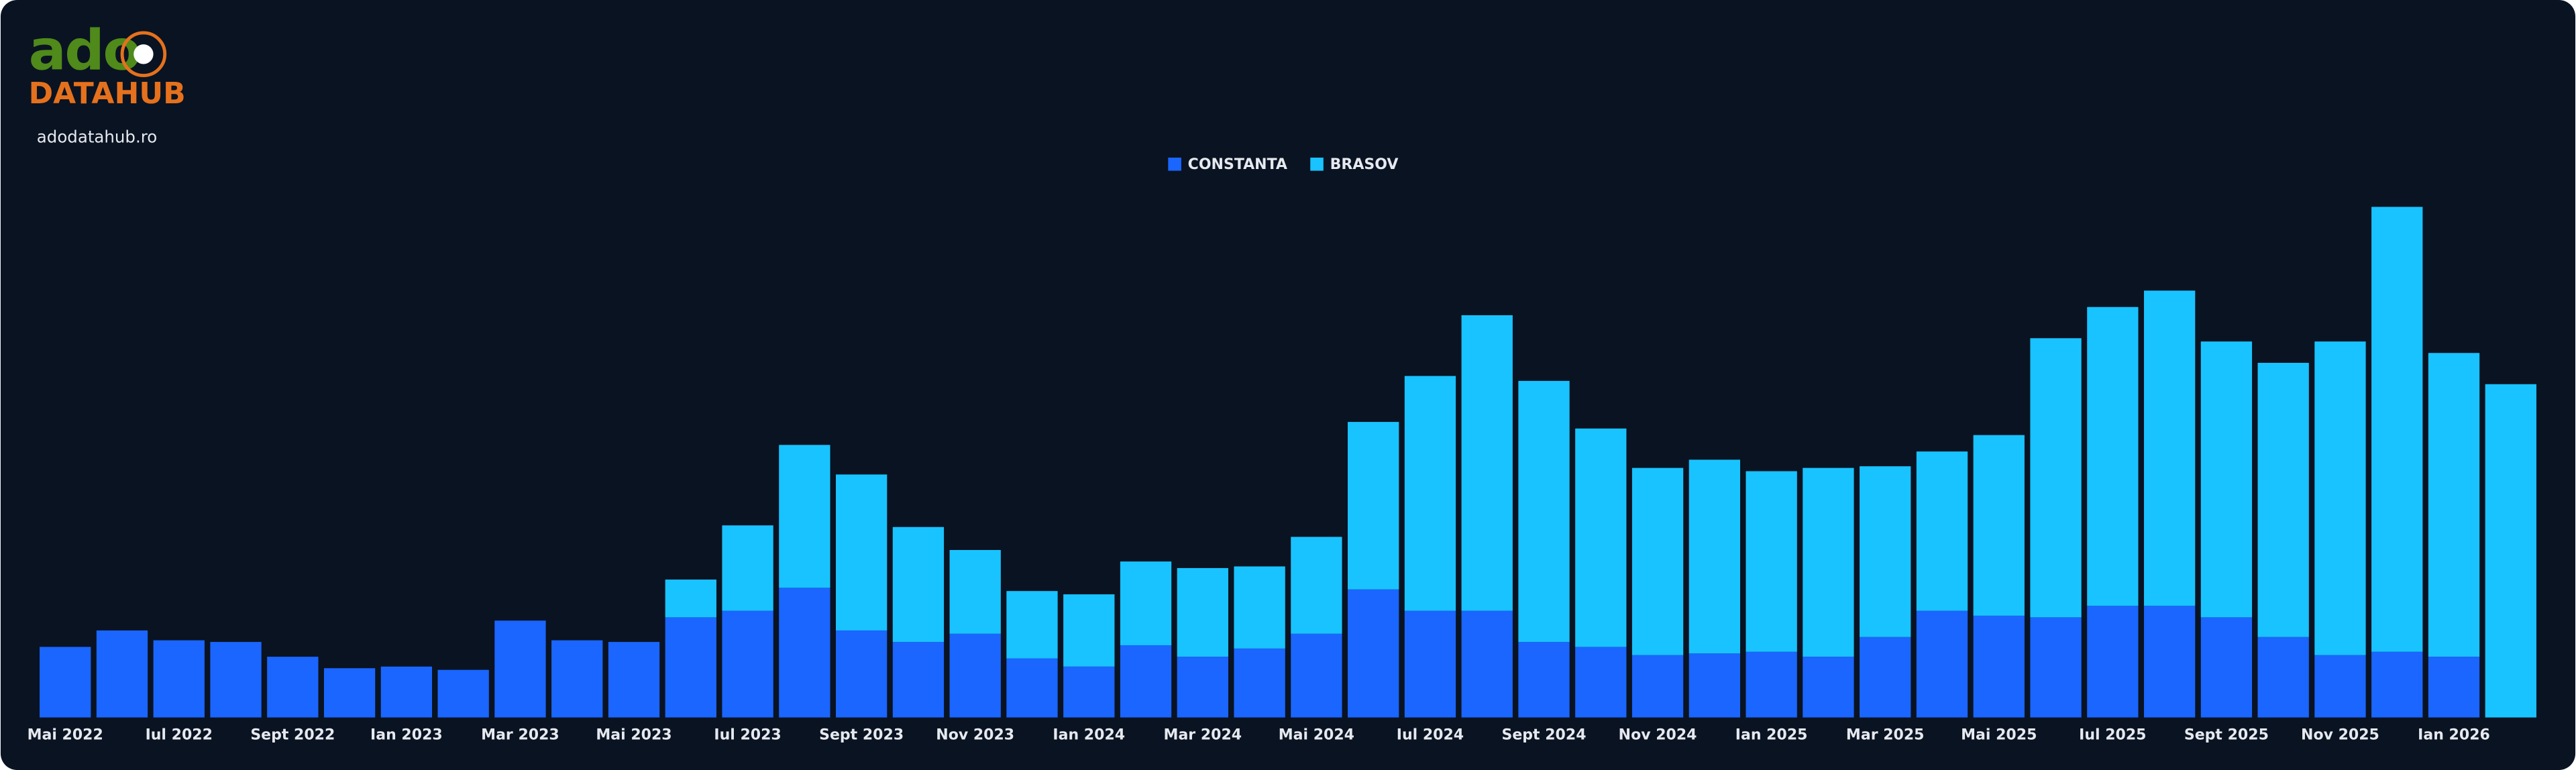 This screenshot has height=770, width=2576. Describe the element at coordinates (1364, 164) in the screenshot. I see `legend-label: BRASOV` at that location.